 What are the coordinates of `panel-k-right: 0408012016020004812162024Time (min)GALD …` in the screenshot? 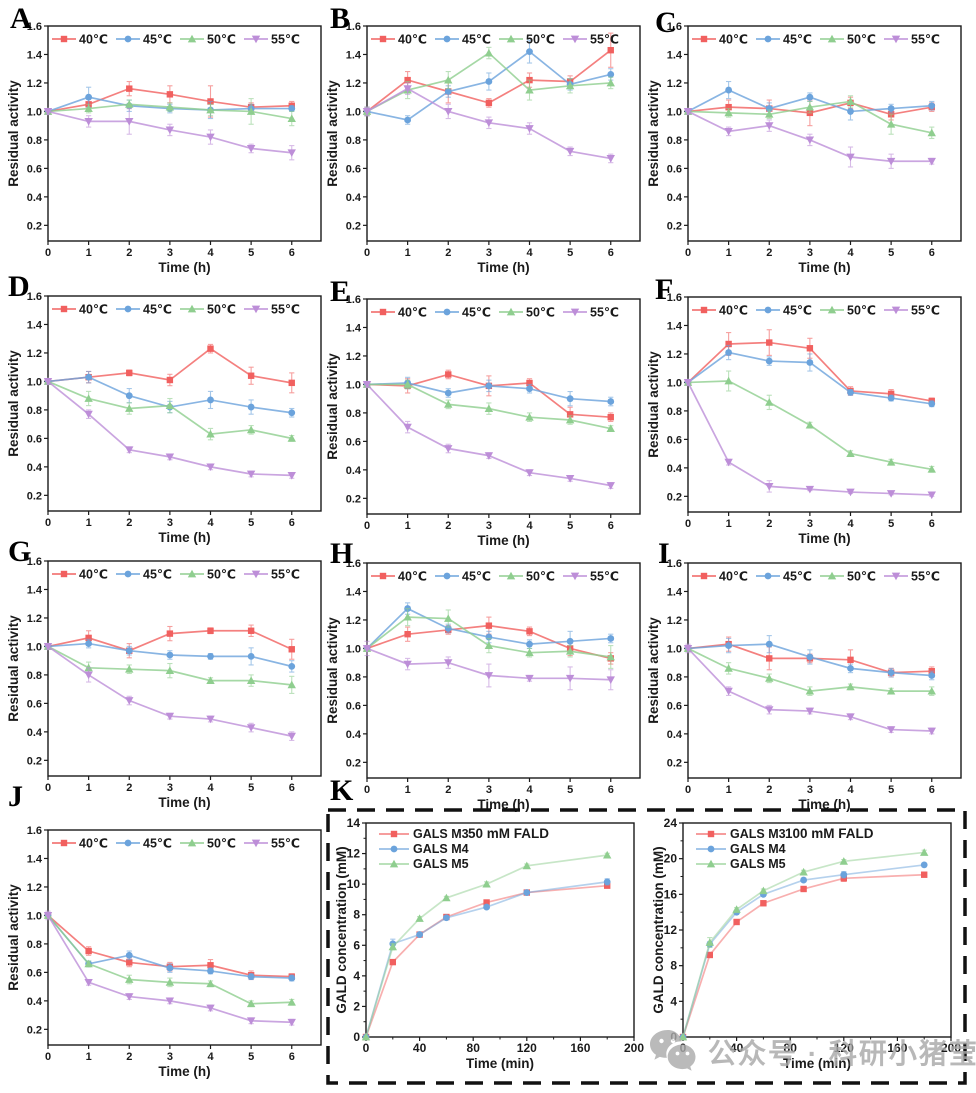 It's located at (807, 946).